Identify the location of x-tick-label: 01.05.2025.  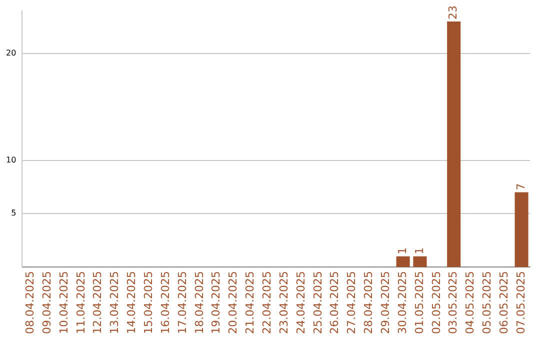
(419, 302).